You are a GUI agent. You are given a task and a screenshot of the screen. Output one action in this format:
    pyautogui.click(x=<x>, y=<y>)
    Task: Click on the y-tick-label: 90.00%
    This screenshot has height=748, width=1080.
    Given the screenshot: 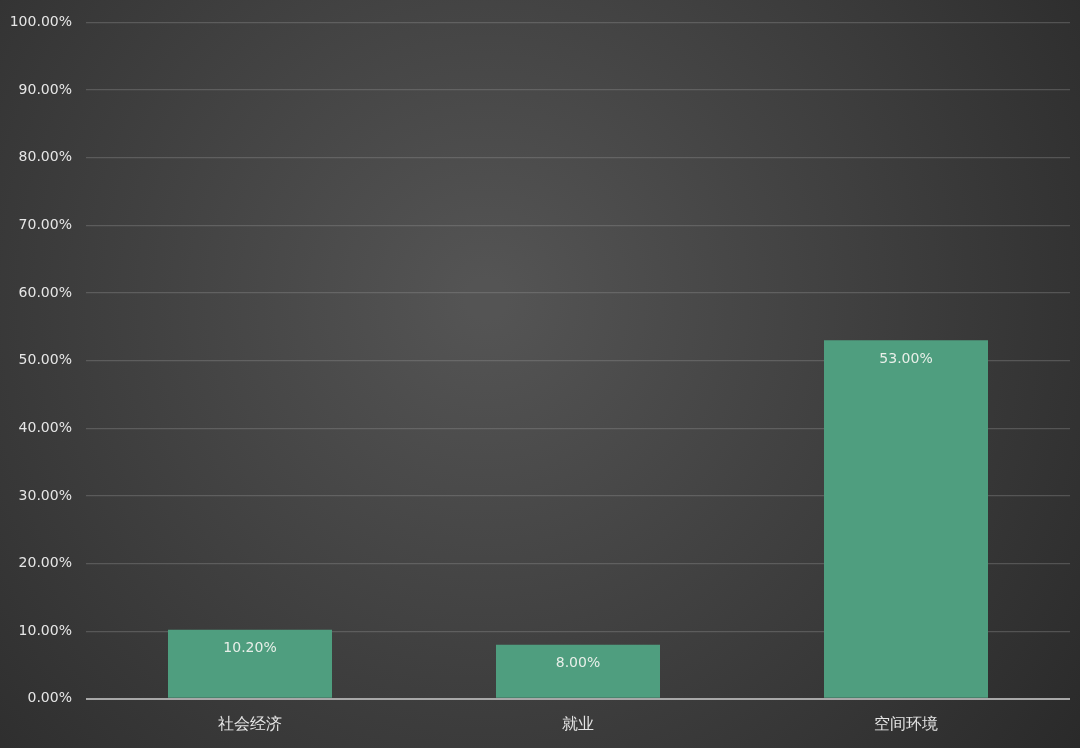 What is the action you would take?
    pyautogui.click(x=45, y=88)
    